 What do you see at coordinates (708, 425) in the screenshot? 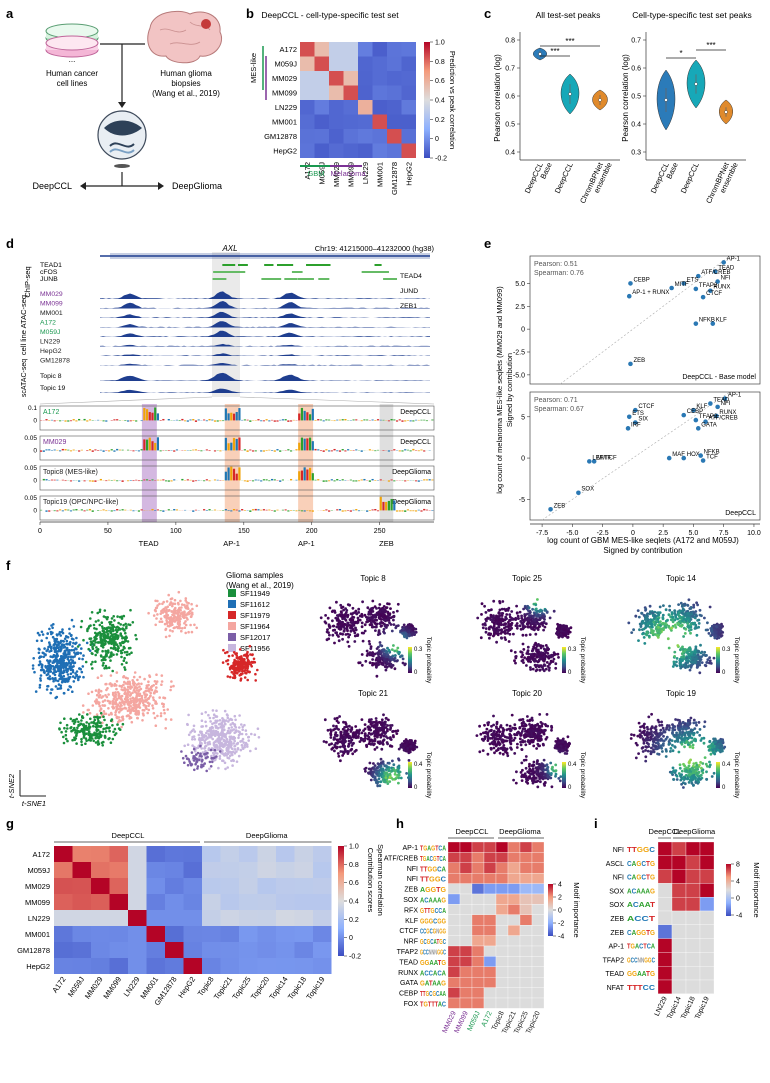
I see `point-label: GATA` at bounding box center [708, 425].